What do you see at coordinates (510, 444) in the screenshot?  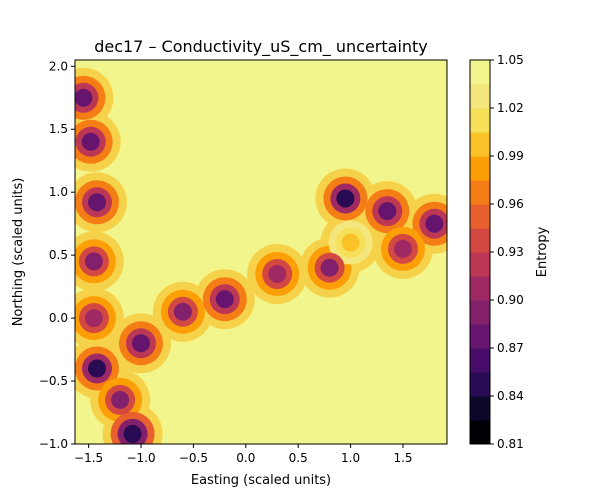 I see `colorbar-tick-label: 0.81` at bounding box center [510, 444].